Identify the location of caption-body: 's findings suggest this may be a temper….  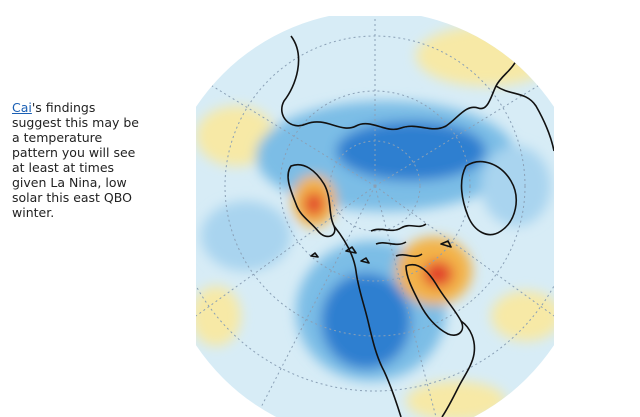
(75, 160).